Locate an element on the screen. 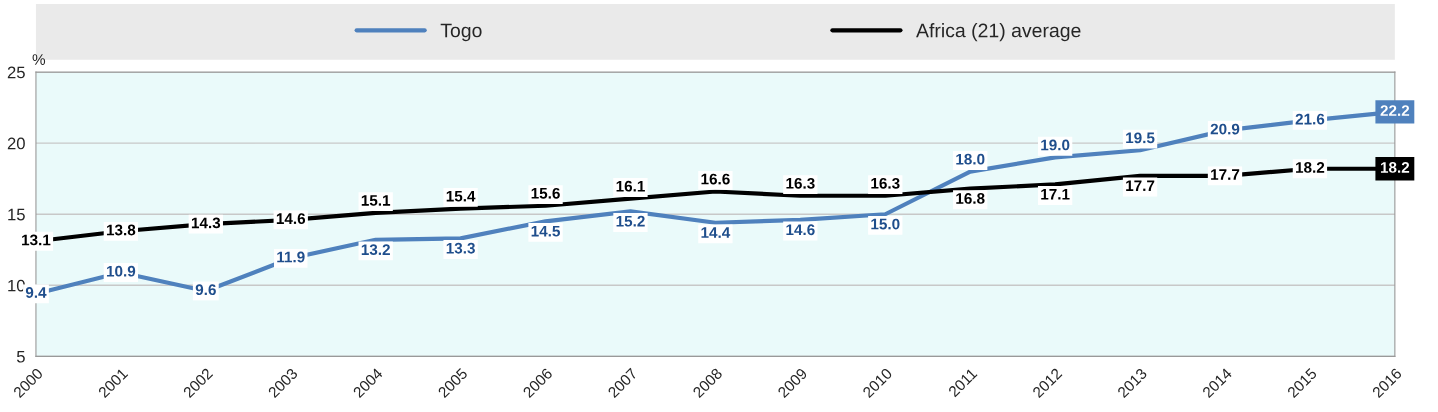  data-label: 15.4 is located at coordinates (461, 196).